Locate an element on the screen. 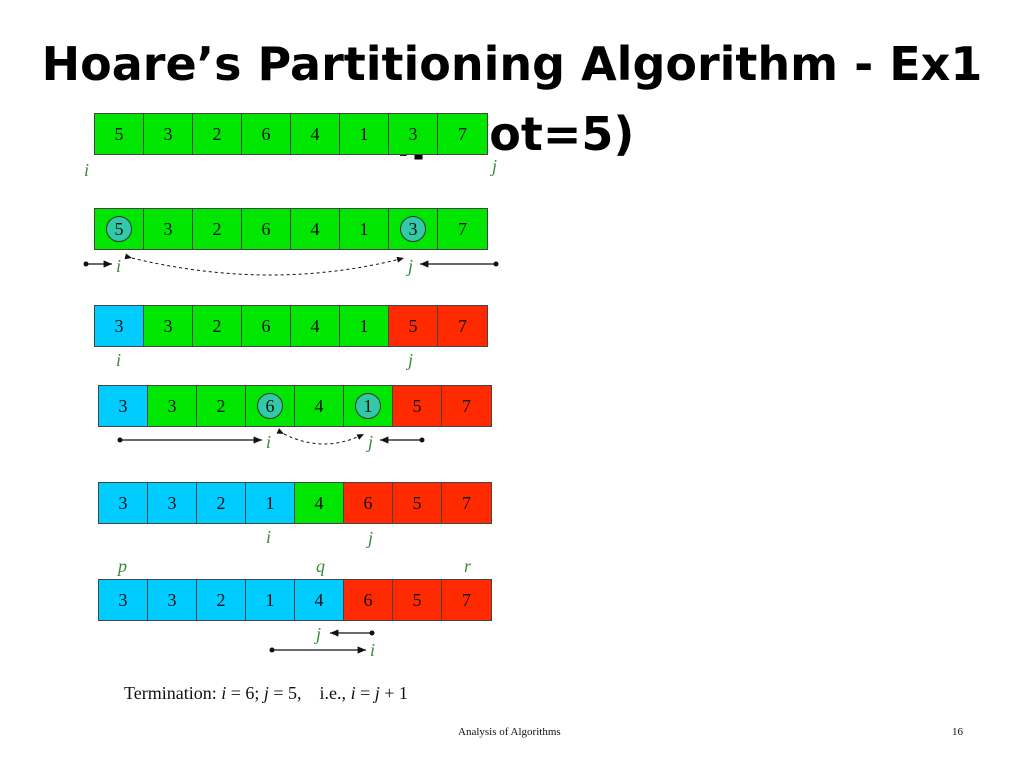 This screenshot has width=1024, height=768. label-r: r is located at coordinates (468, 566).